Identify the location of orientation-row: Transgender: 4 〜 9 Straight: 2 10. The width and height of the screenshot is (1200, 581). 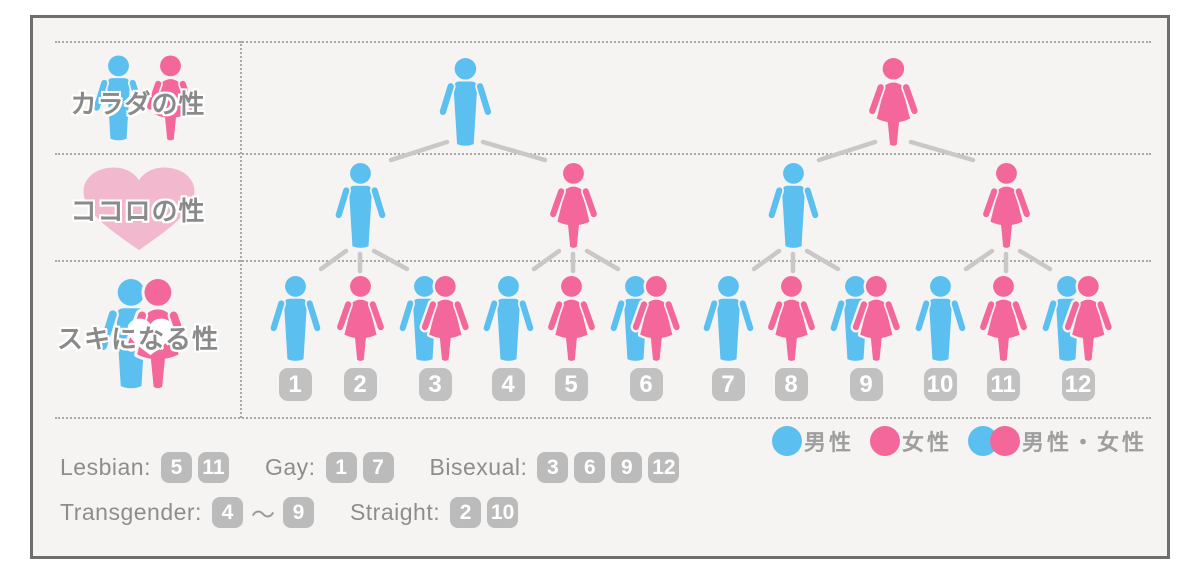
(387, 512).